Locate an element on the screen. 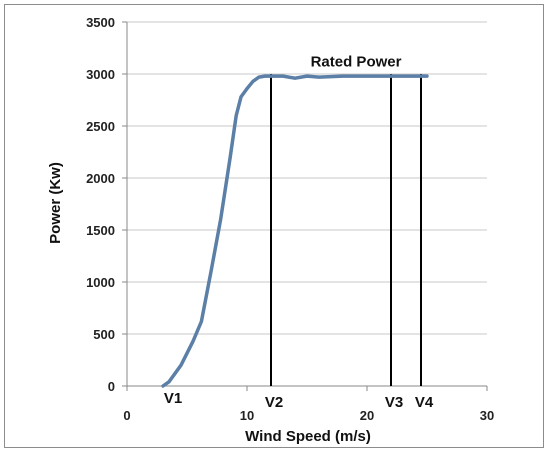  x-tick-label-0: 0 is located at coordinates (126, 415).